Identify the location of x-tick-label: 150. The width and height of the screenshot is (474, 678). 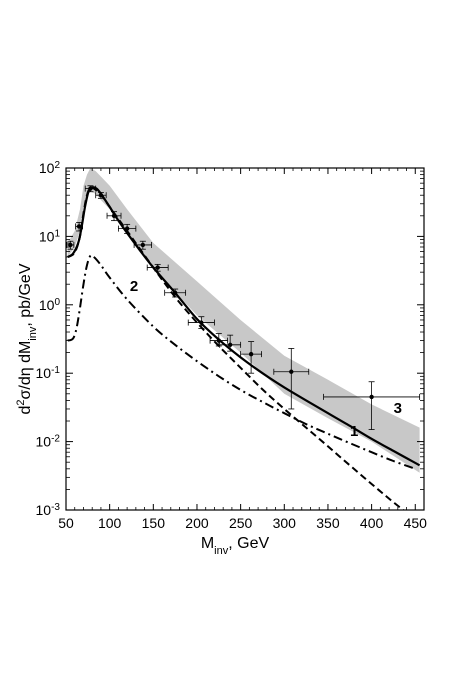
(154, 523).